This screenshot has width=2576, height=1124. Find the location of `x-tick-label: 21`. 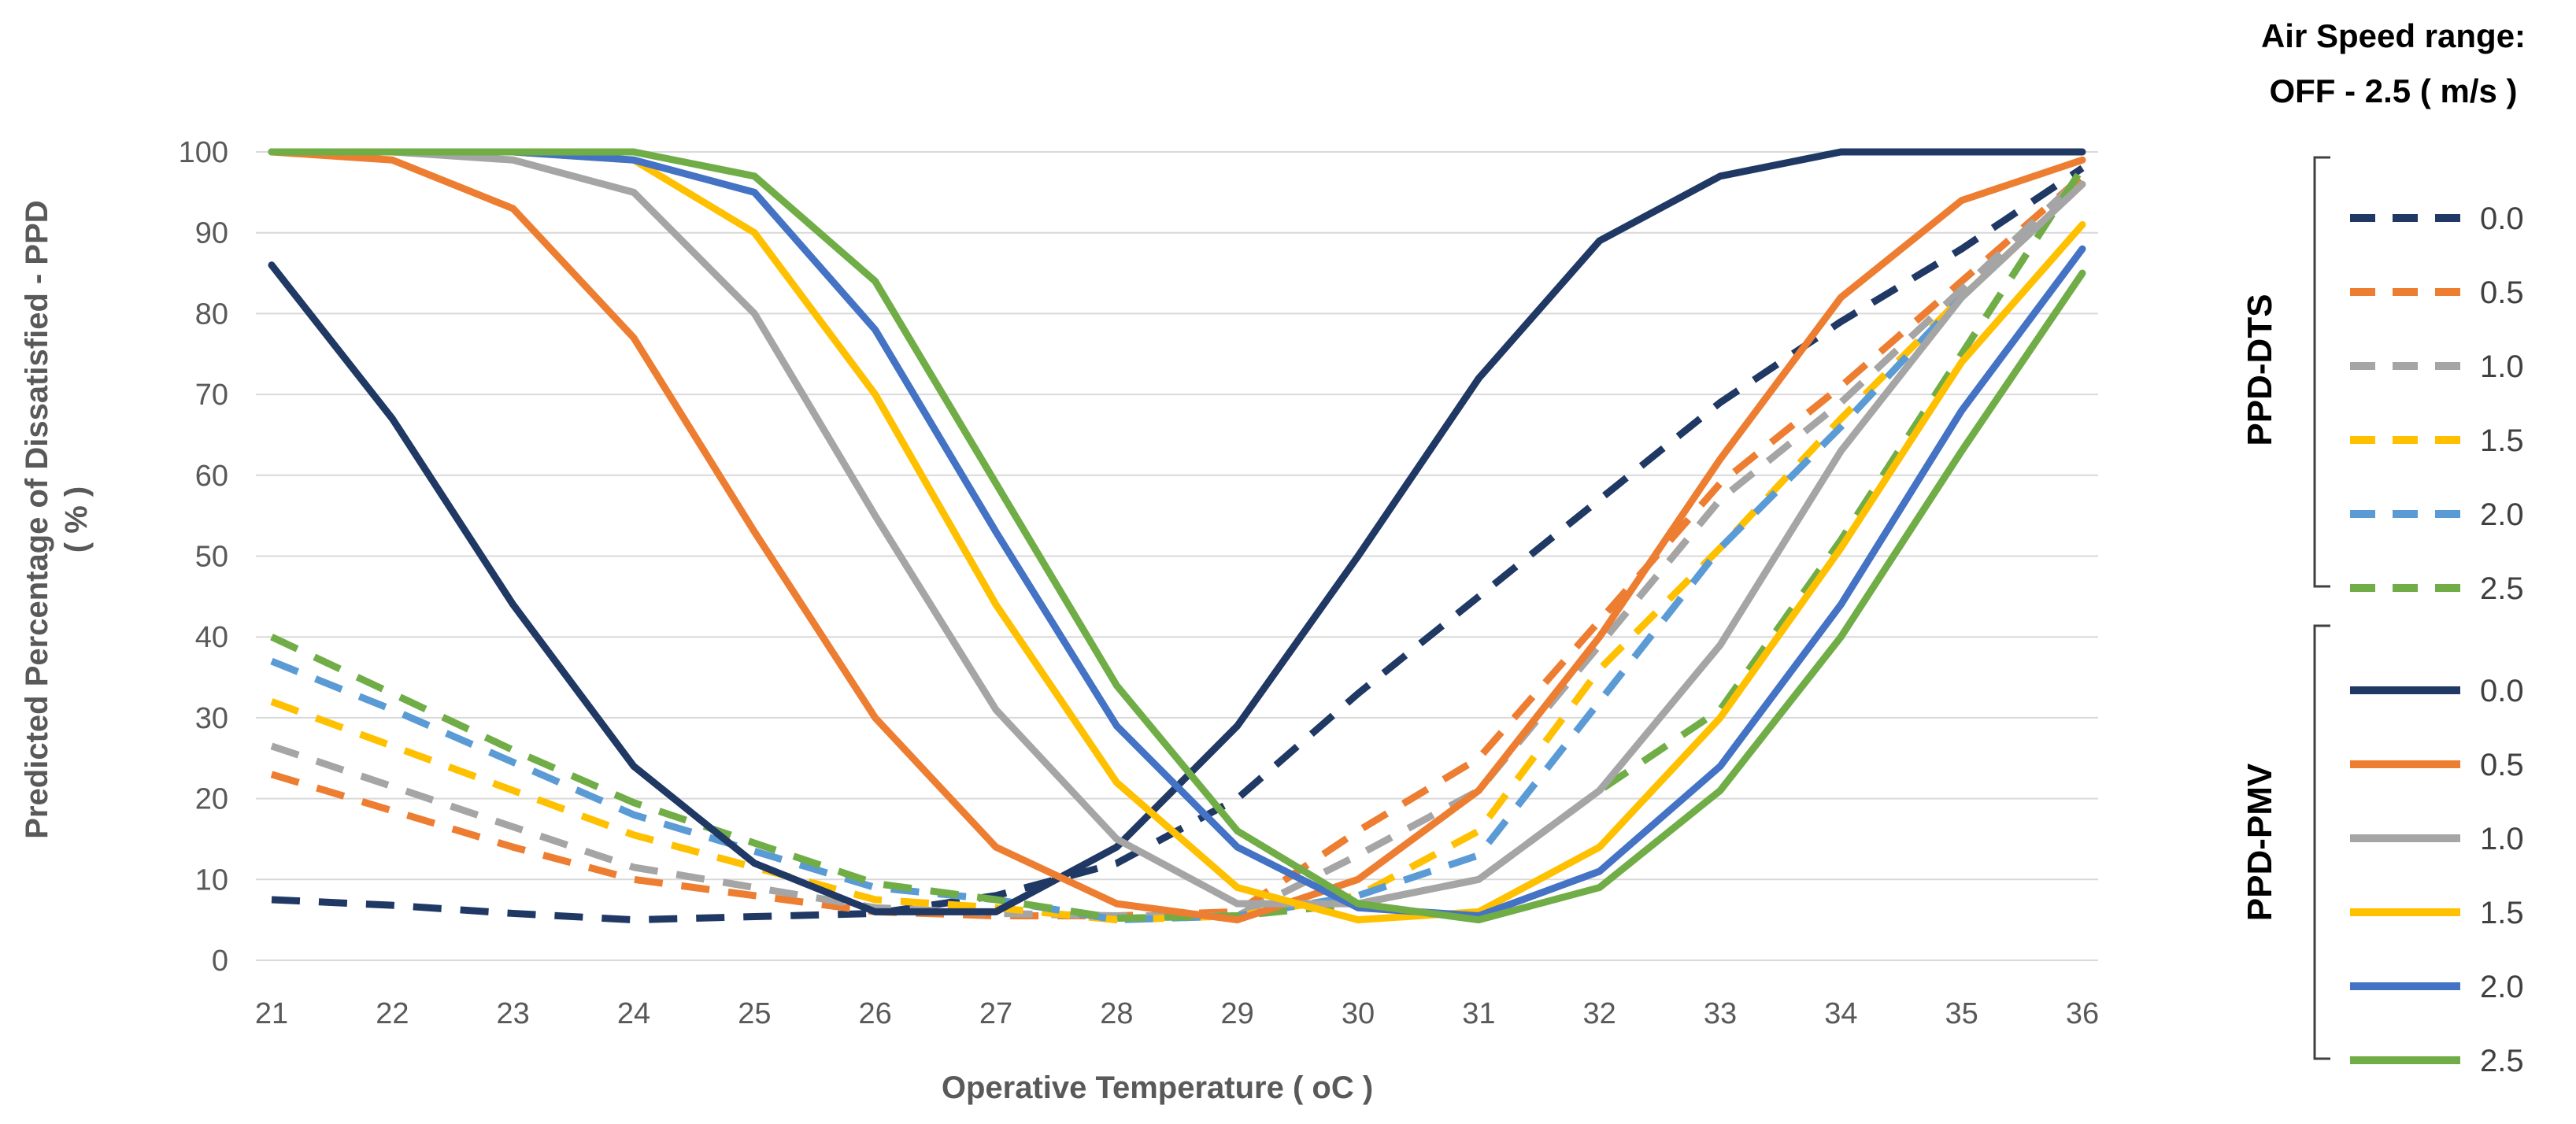

x-tick-label: 21 is located at coordinates (271, 1014).